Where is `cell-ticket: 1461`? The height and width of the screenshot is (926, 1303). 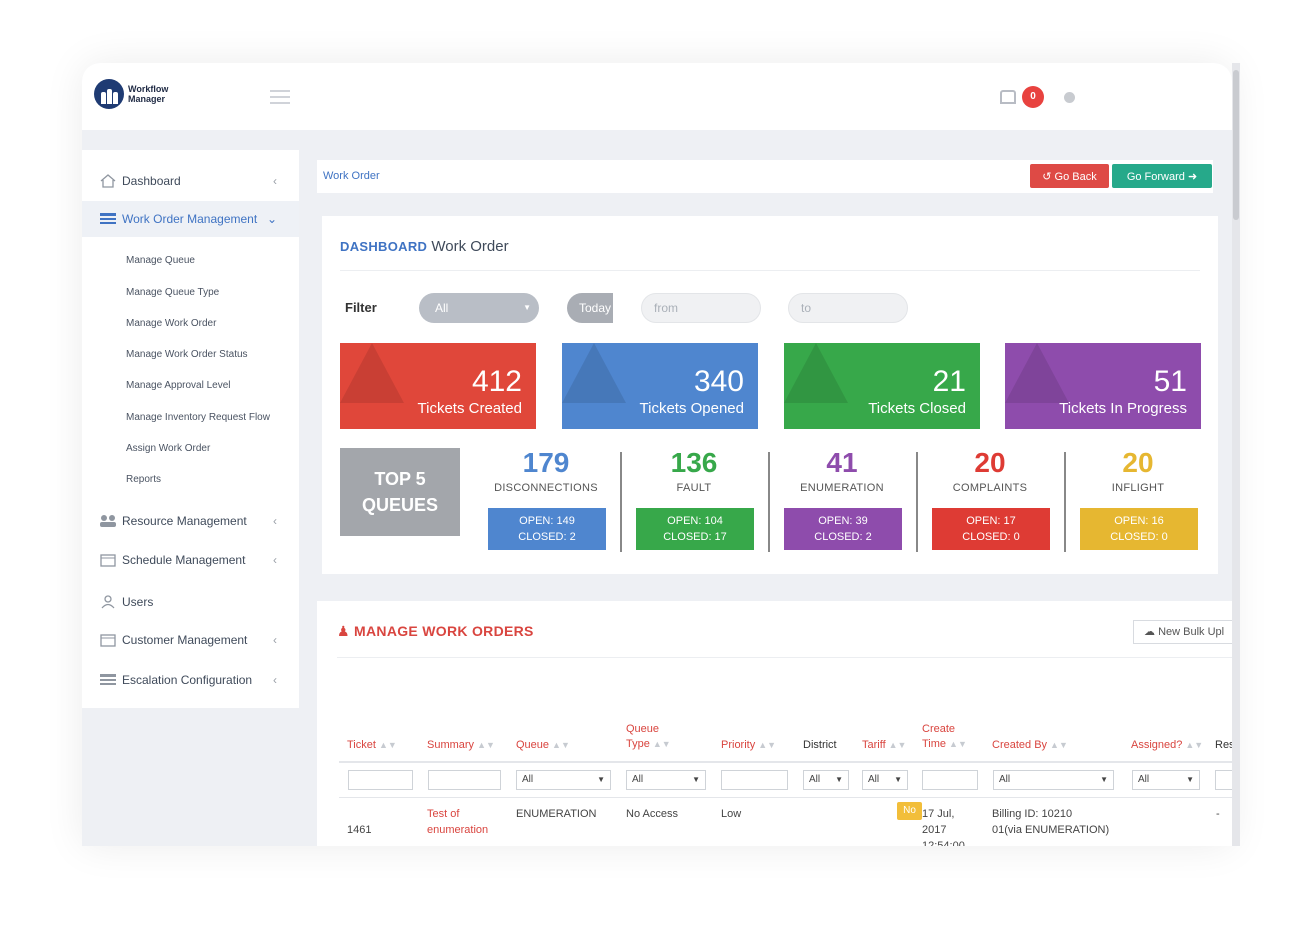
cell-ticket: 1461 is located at coordinates (359, 830).